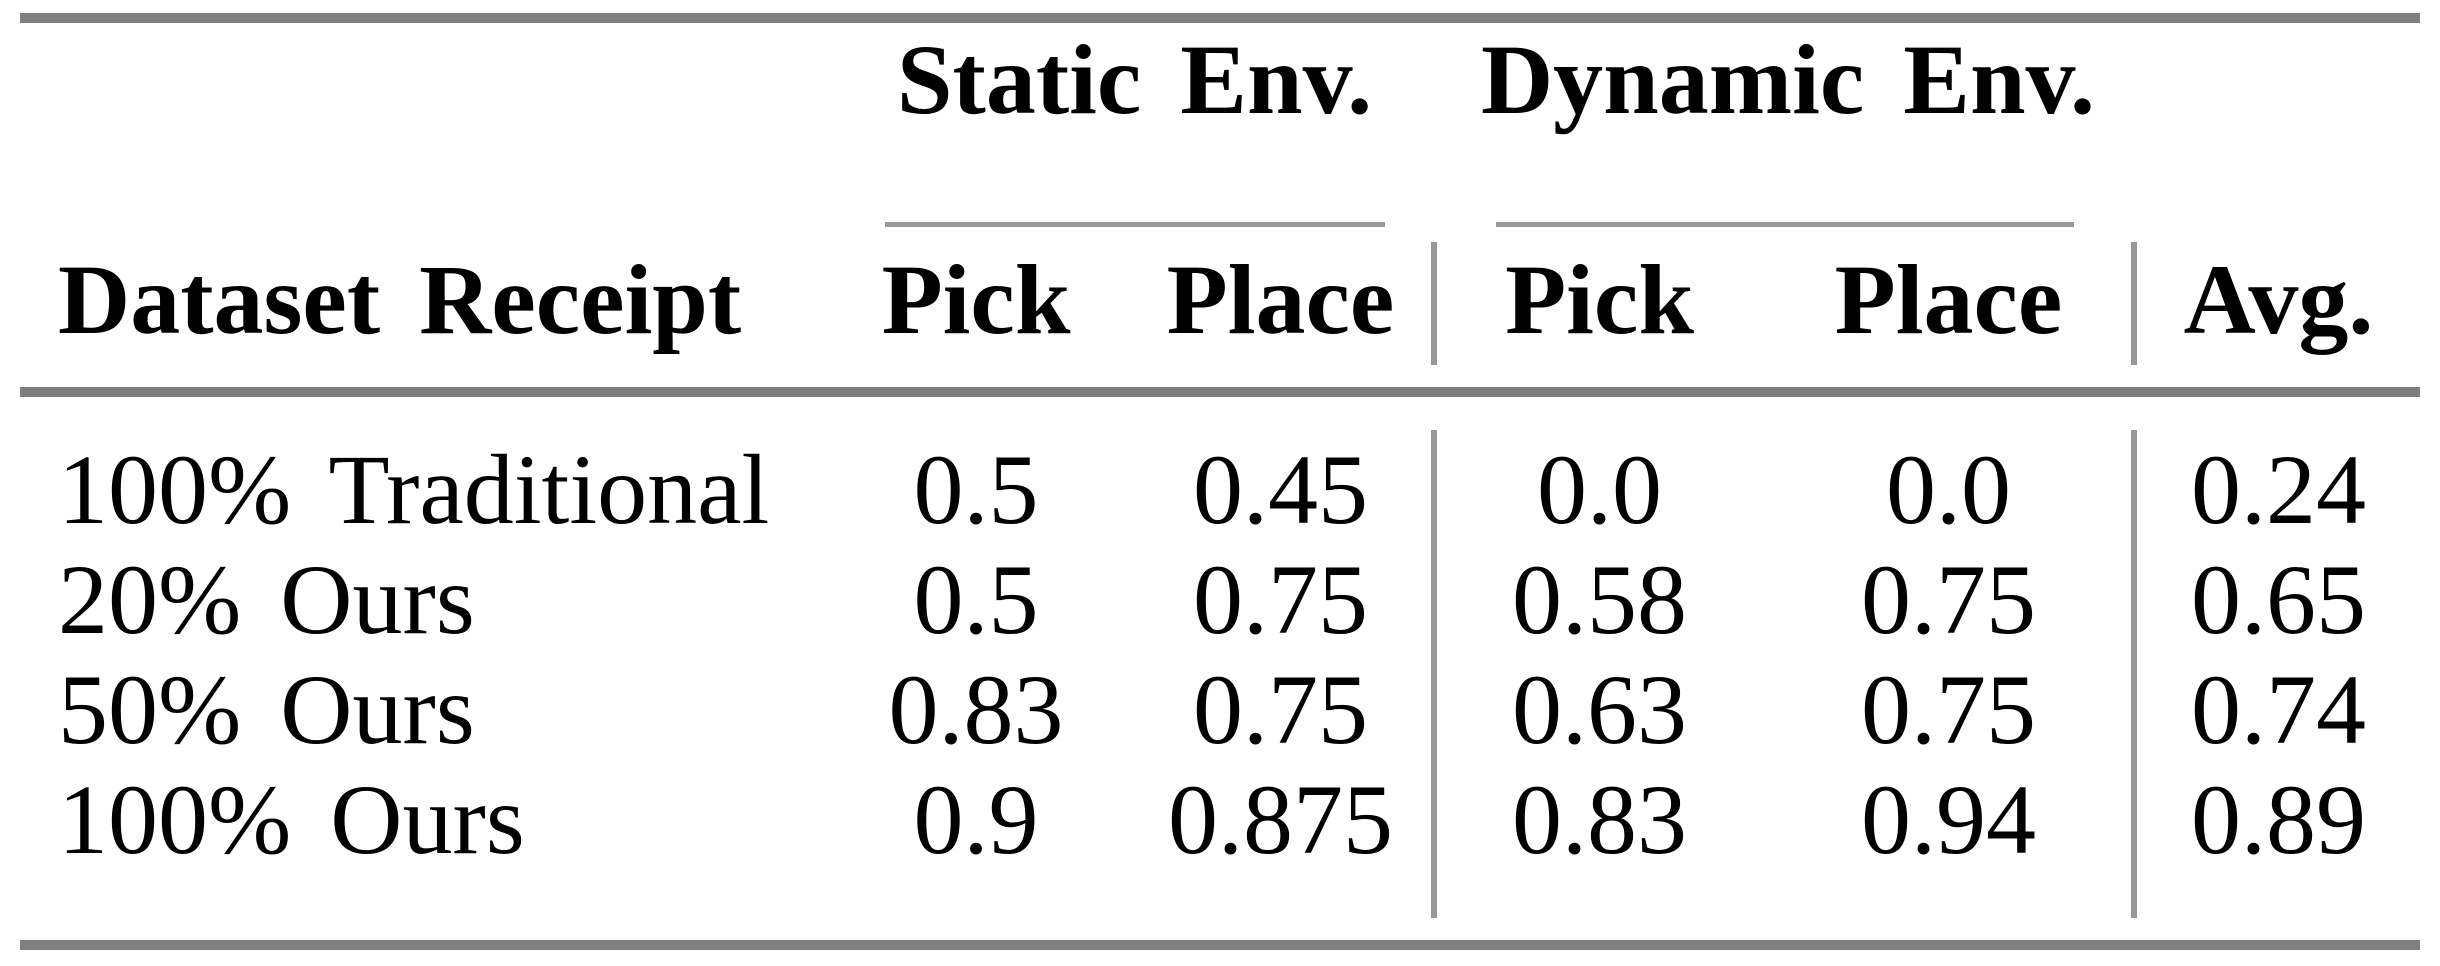 Image resolution: width=2440 pixels, height=966 pixels. What do you see at coordinates (1135, 224) in the screenshot?
I see `static-env-underline-rule` at bounding box center [1135, 224].